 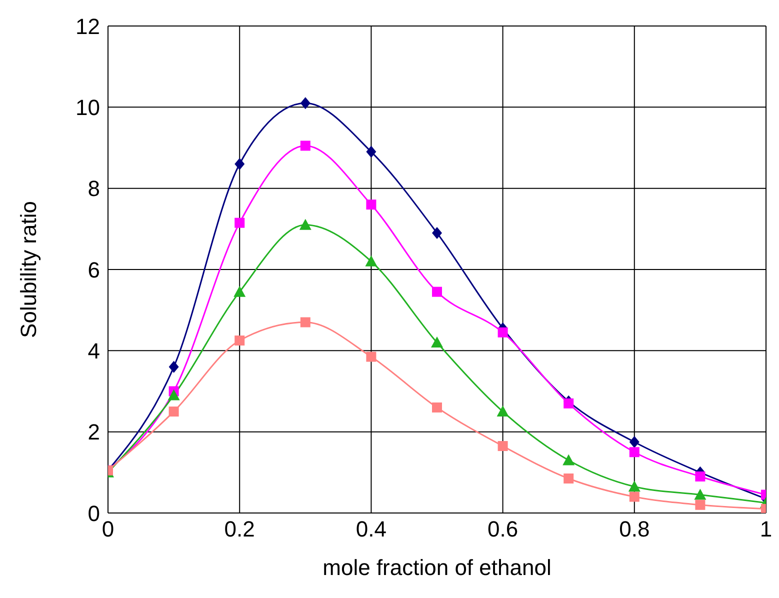 What do you see at coordinates (94, 189) in the screenshot?
I see `y-tick-label: 8` at bounding box center [94, 189].